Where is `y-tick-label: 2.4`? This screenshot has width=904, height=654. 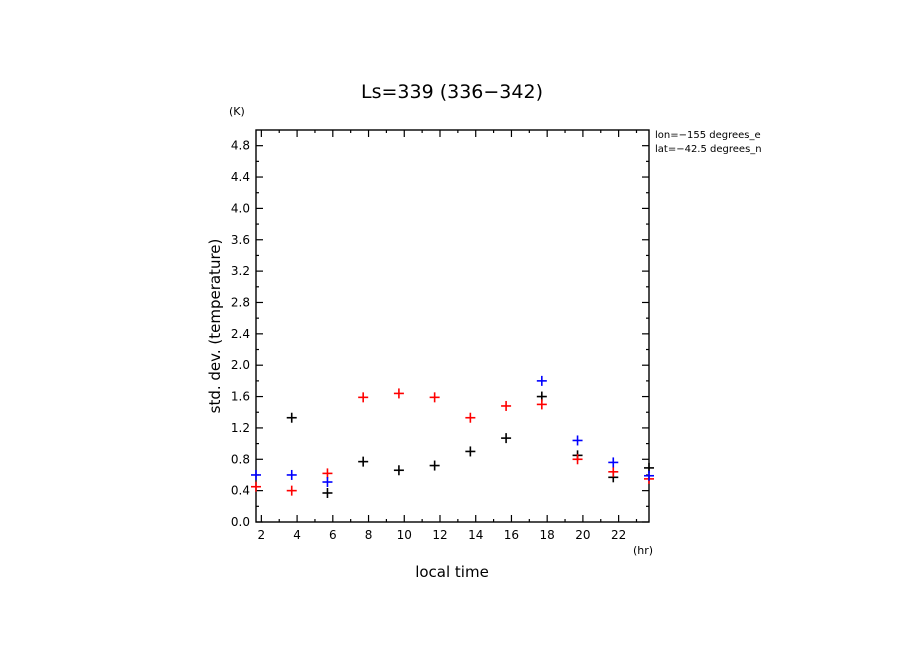
y-tick-label: 2.4 is located at coordinates (240, 334).